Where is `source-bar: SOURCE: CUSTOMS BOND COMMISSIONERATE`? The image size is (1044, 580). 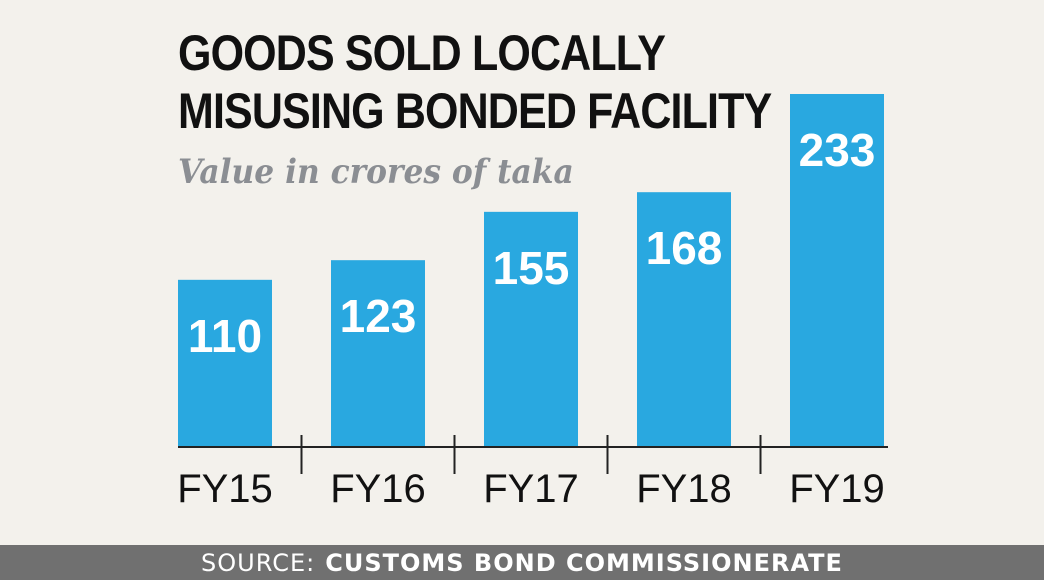
source-bar: SOURCE: CUSTOMS BOND COMMISSIONERATE is located at coordinates (522, 562).